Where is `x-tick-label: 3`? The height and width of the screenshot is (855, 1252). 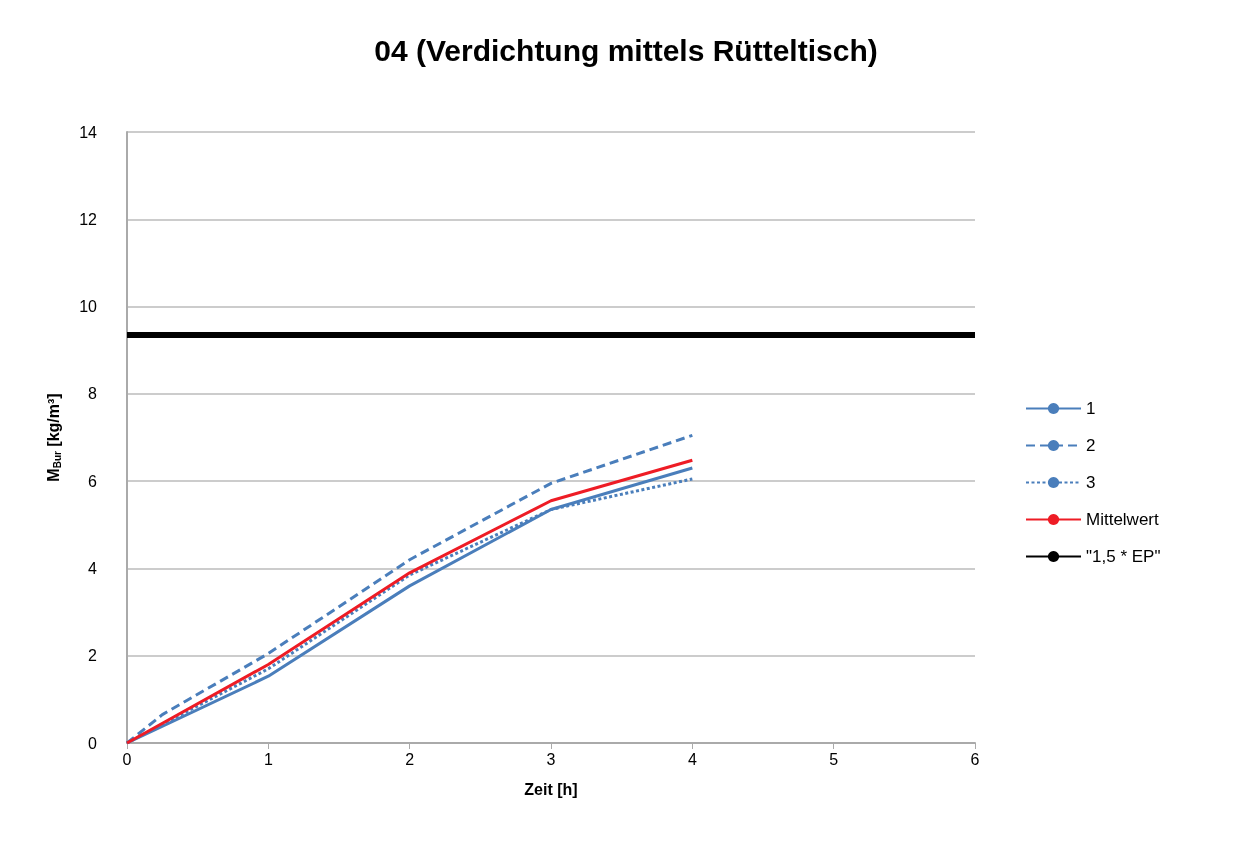 x-tick-label: 3 is located at coordinates (551, 759).